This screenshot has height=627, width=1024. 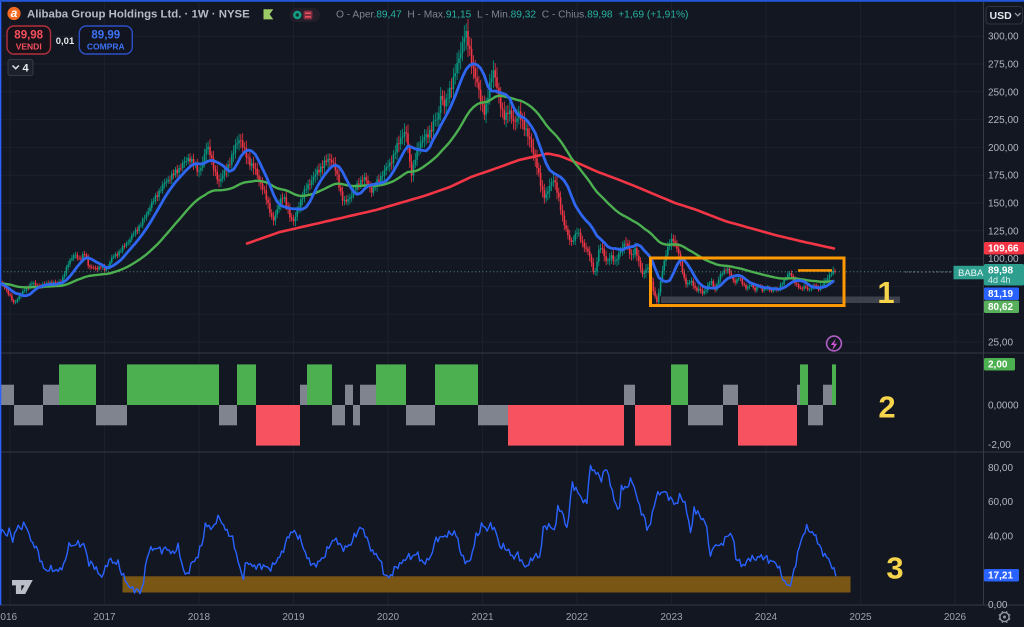 What do you see at coordinates (9, 617) in the screenshot?
I see `svg-text: 2016` at bounding box center [9, 617].